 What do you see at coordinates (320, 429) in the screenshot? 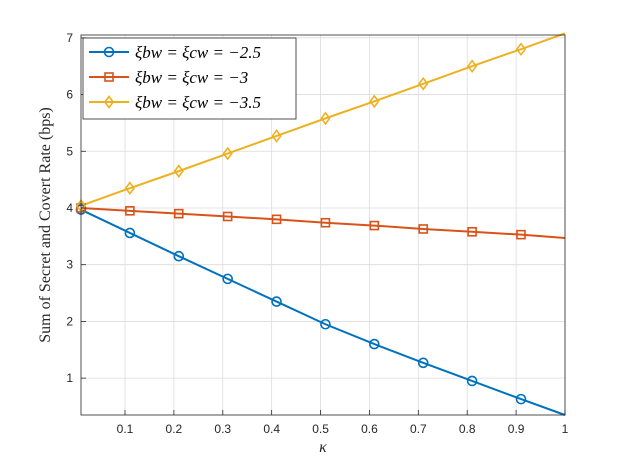
I see `x-tick-label: 0.5` at bounding box center [320, 429].